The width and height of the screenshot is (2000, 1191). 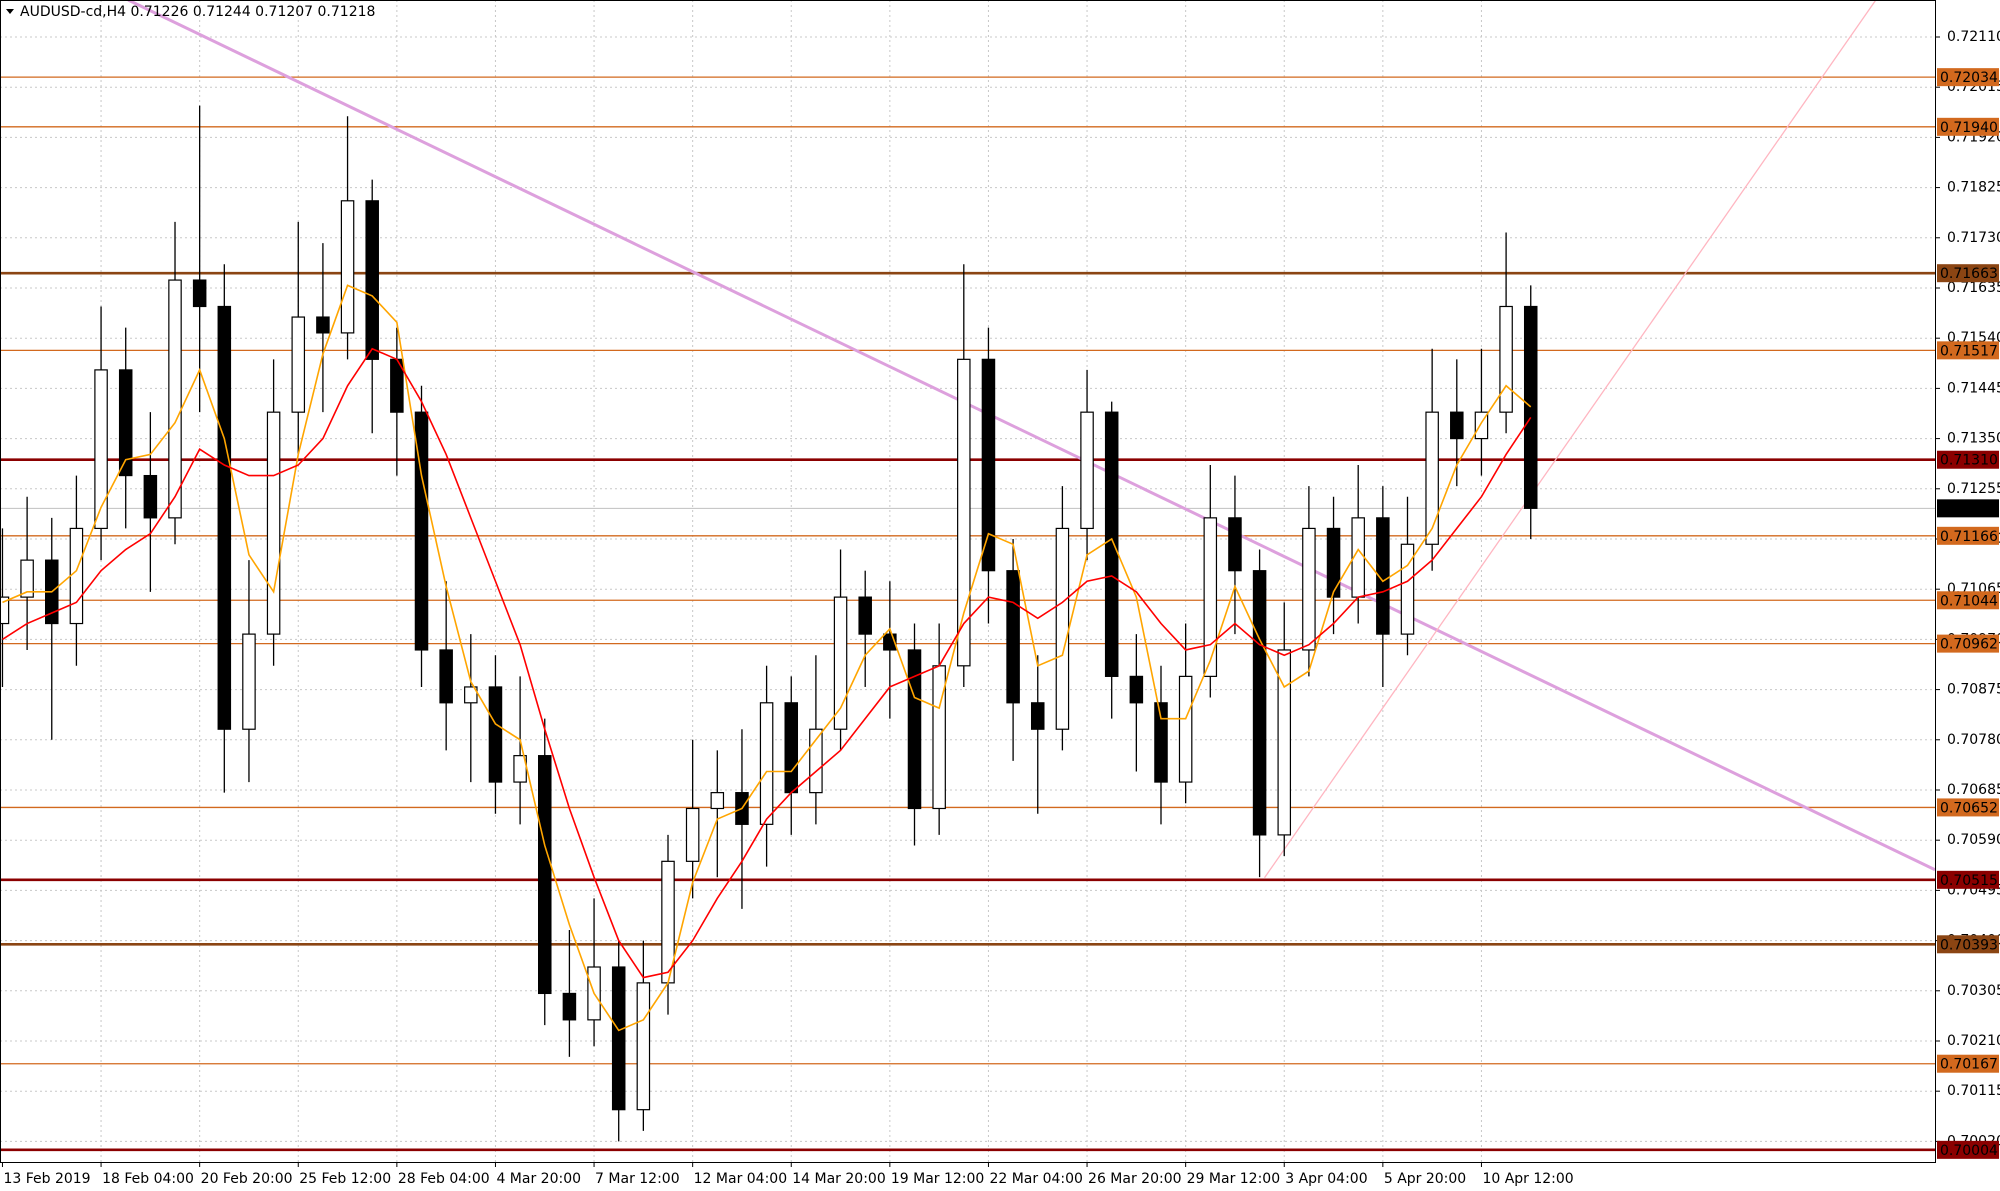 What do you see at coordinates (1973, 388) in the screenshot?
I see `y-tick-label: 0.71445` at bounding box center [1973, 388].